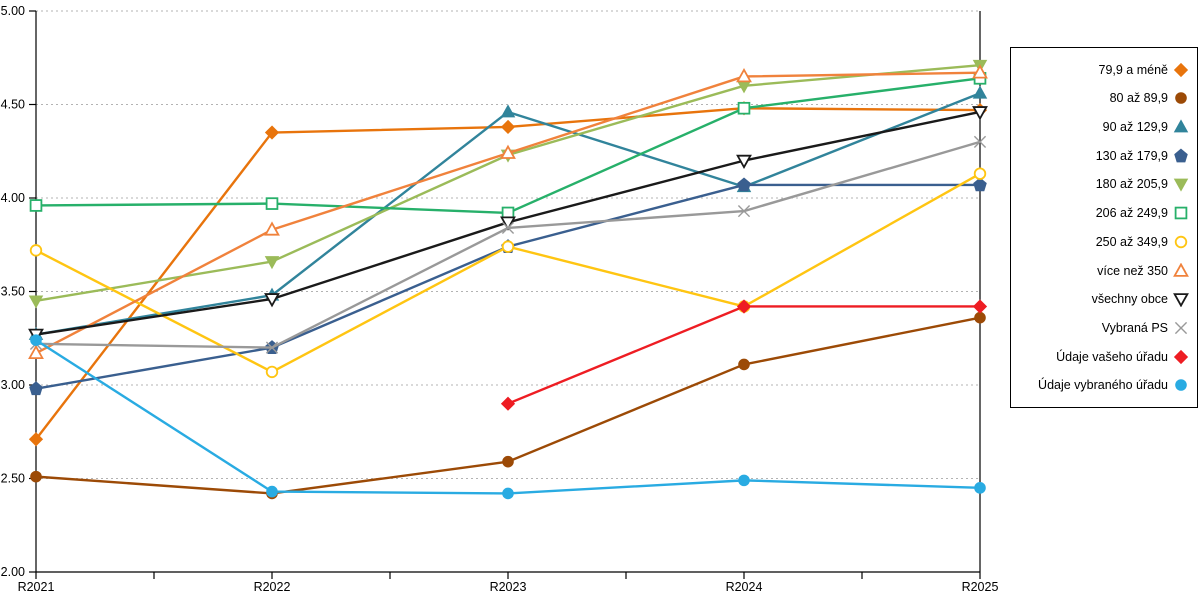 The height and width of the screenshot is (600, 1200). I want to click on series--daje-va-eho-adu, so click(744, 355).